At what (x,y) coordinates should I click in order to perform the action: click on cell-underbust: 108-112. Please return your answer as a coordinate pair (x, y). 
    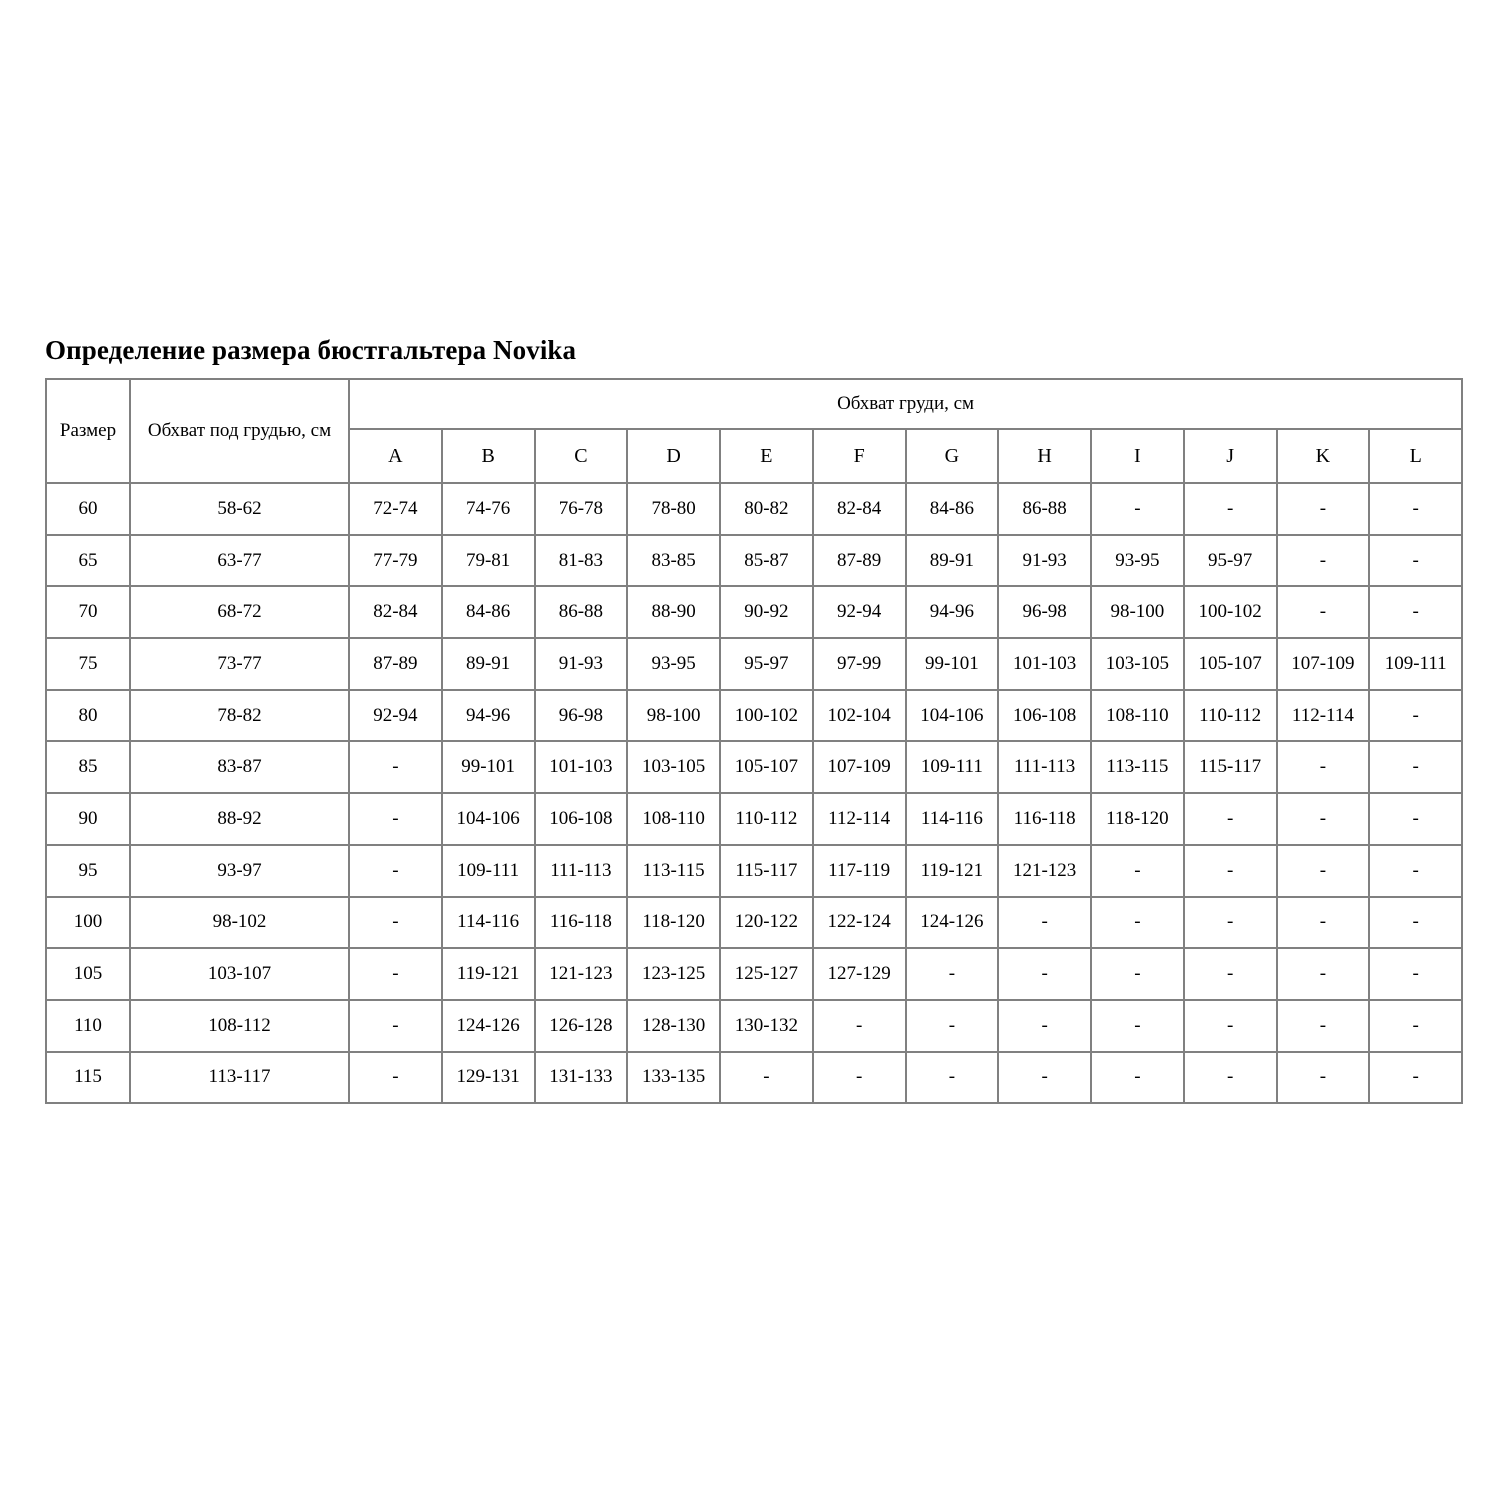
    Looking at the image, I should click on (239, 1025).